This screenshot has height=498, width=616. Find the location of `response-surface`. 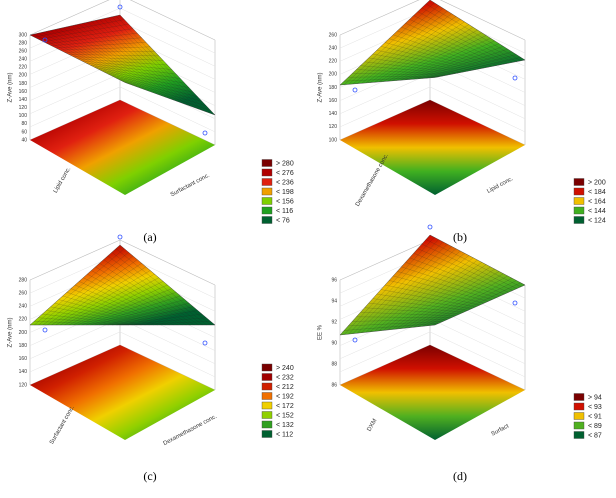

response-surface is located at coordinates (122, 285).